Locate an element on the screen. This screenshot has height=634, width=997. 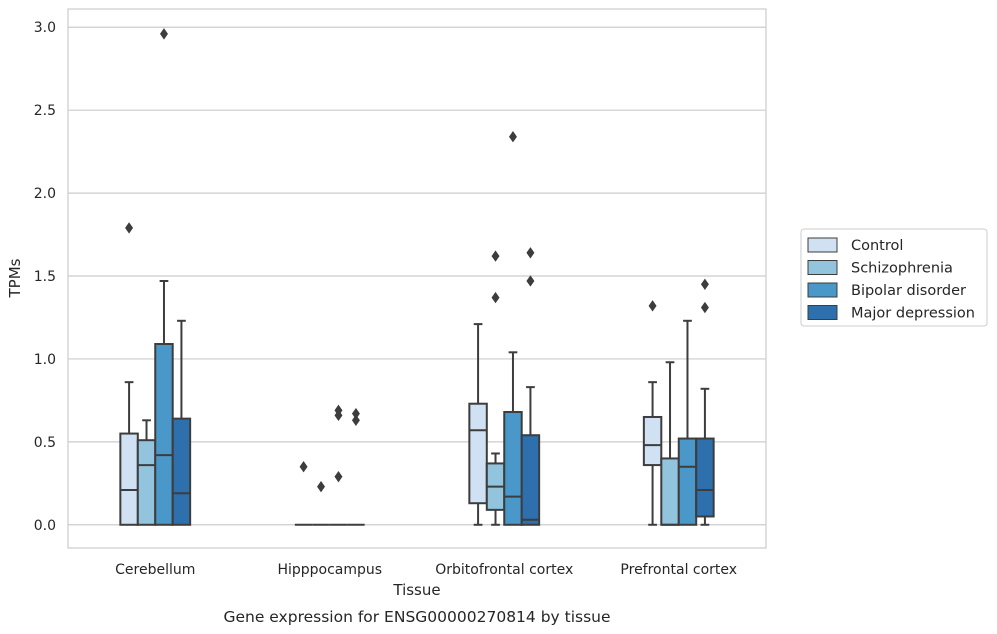
y-axis-ticks: 0.0 0.5 1.0 1.5 2.0 2.5 3.0 is located at coordinates (45, 277).